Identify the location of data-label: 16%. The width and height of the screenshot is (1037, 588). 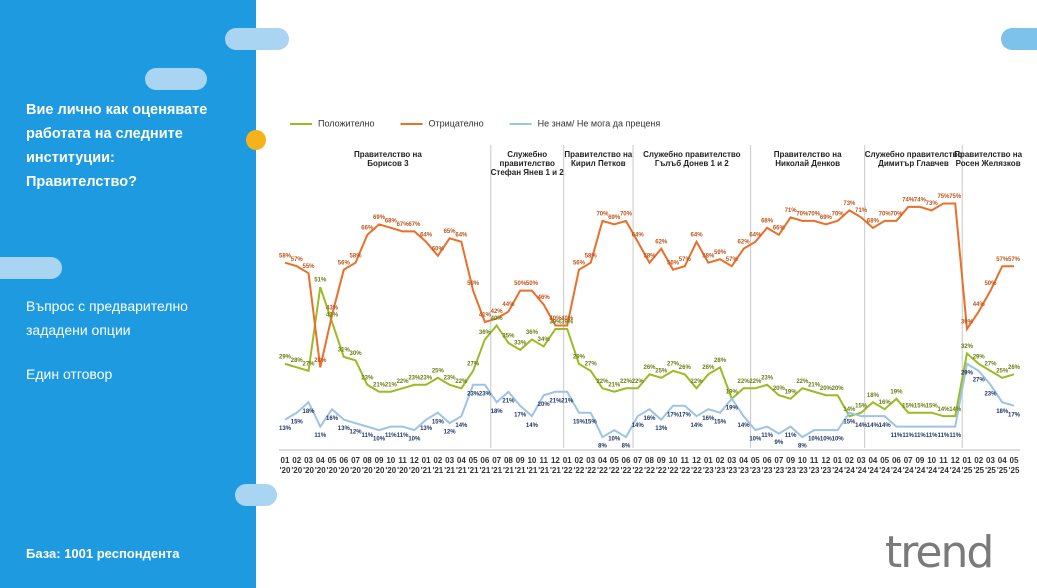
(885, 403).